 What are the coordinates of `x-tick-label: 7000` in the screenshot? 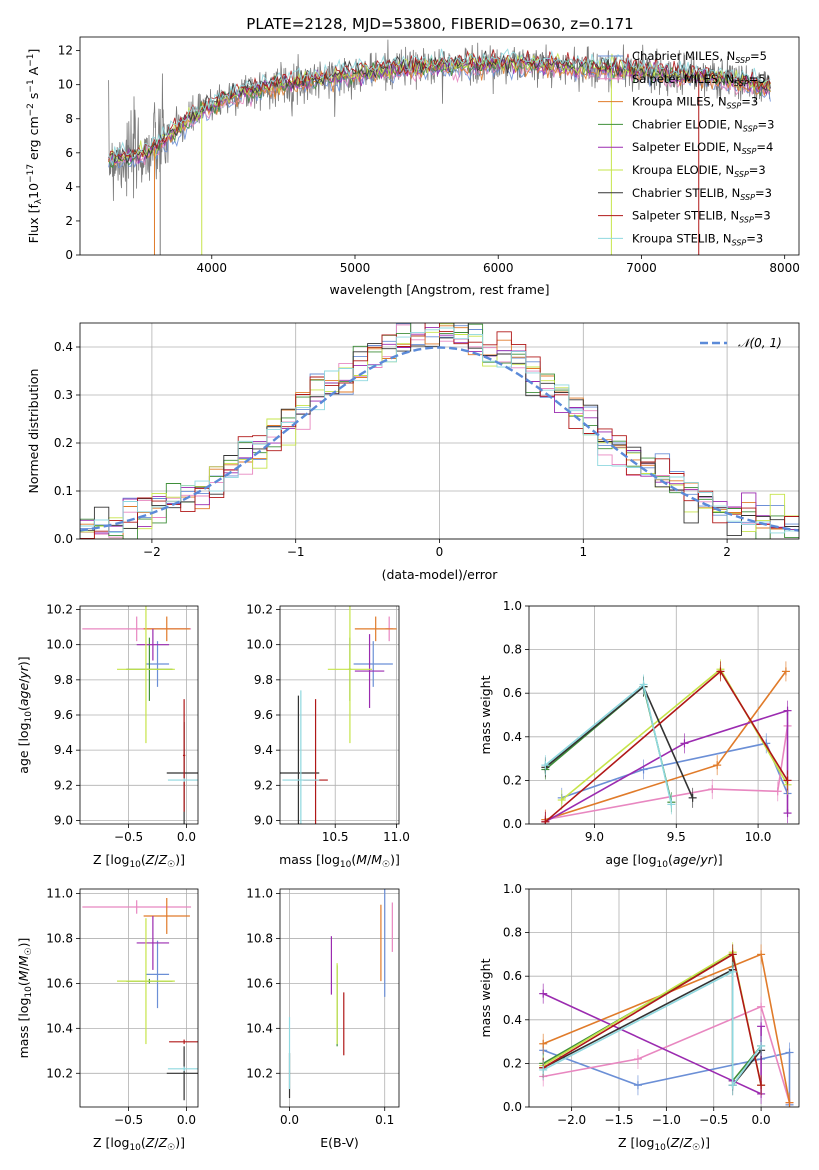 It's located at (641, 268).